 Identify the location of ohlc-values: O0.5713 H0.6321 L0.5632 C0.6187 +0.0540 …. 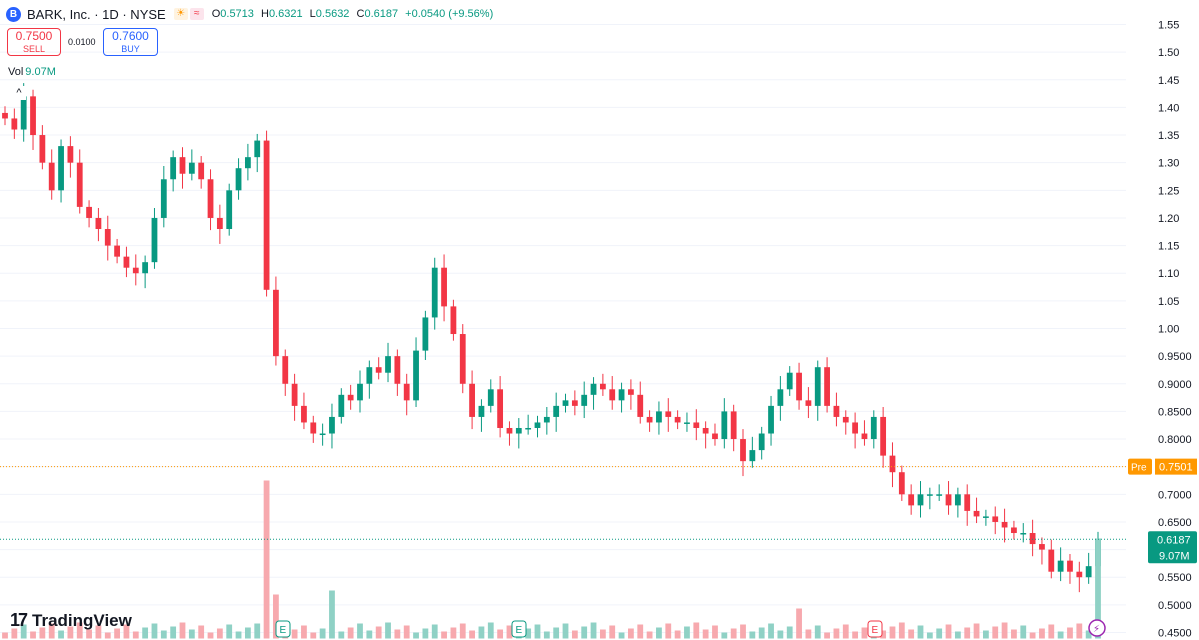
(352, 14).